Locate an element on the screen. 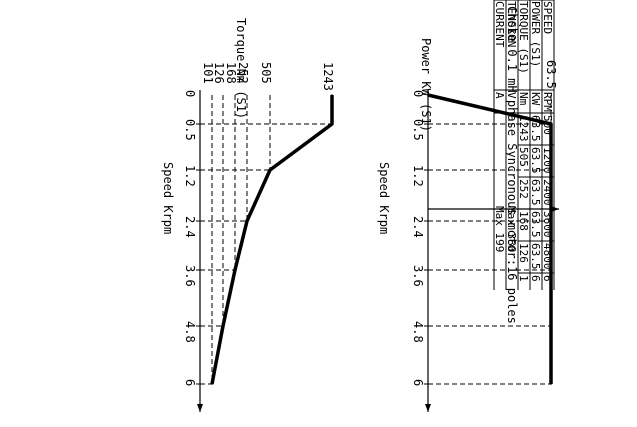 The height and width of the screenshot is (427, 637). y-tick-label: 252 is located at coordinates (243, 73).